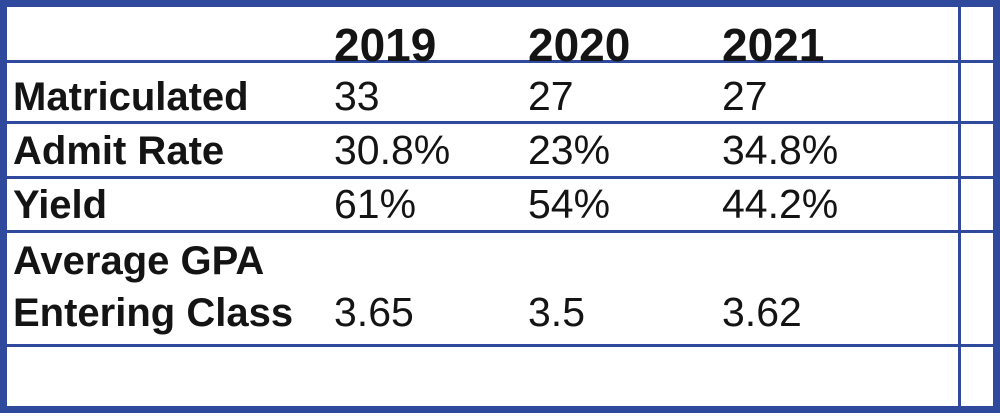 The image size is (1000, 413). I want to click on column-header-2020: 2020, so click(579, 45).